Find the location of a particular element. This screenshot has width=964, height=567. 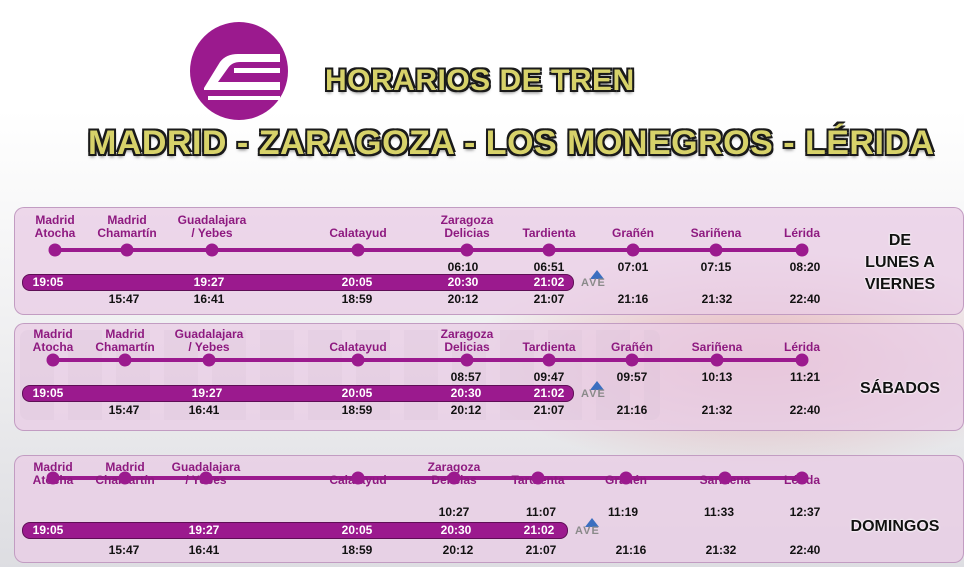

day-label-line: VIERNES is located at coordinates (900, 284).